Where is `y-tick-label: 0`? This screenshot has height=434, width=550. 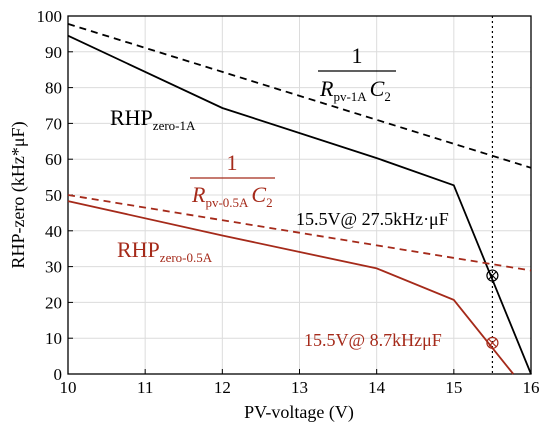 y-tick-label: 0 is located at coordinates (58, 374).